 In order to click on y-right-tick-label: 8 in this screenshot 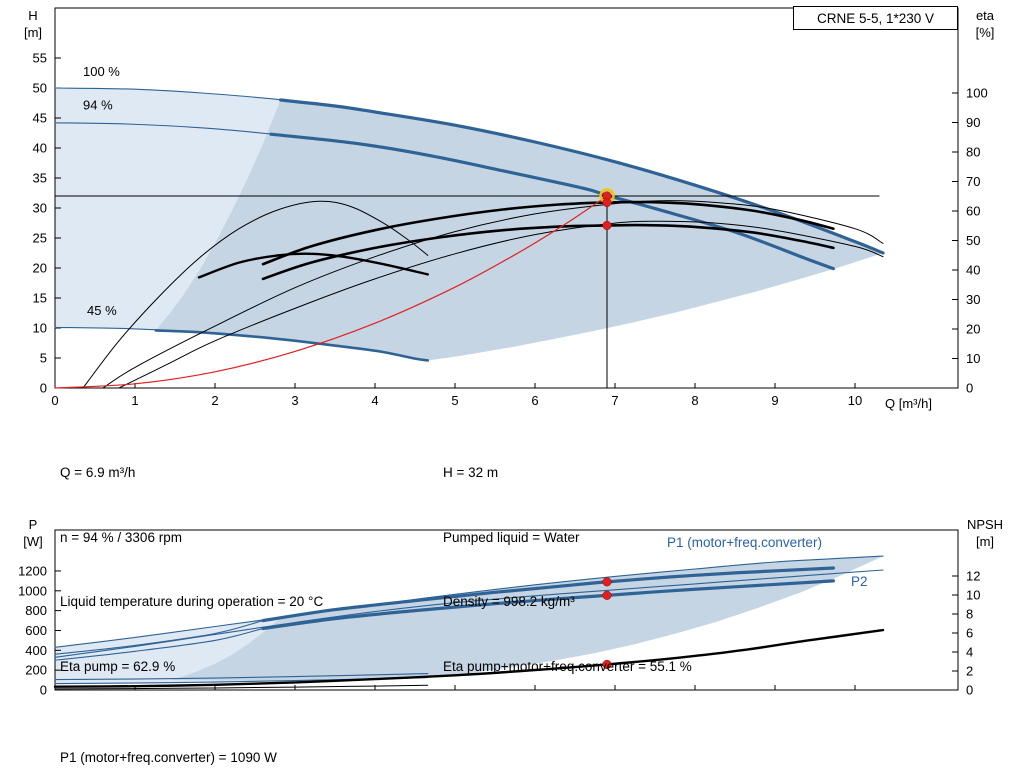, I will do `click(969, 614)`.